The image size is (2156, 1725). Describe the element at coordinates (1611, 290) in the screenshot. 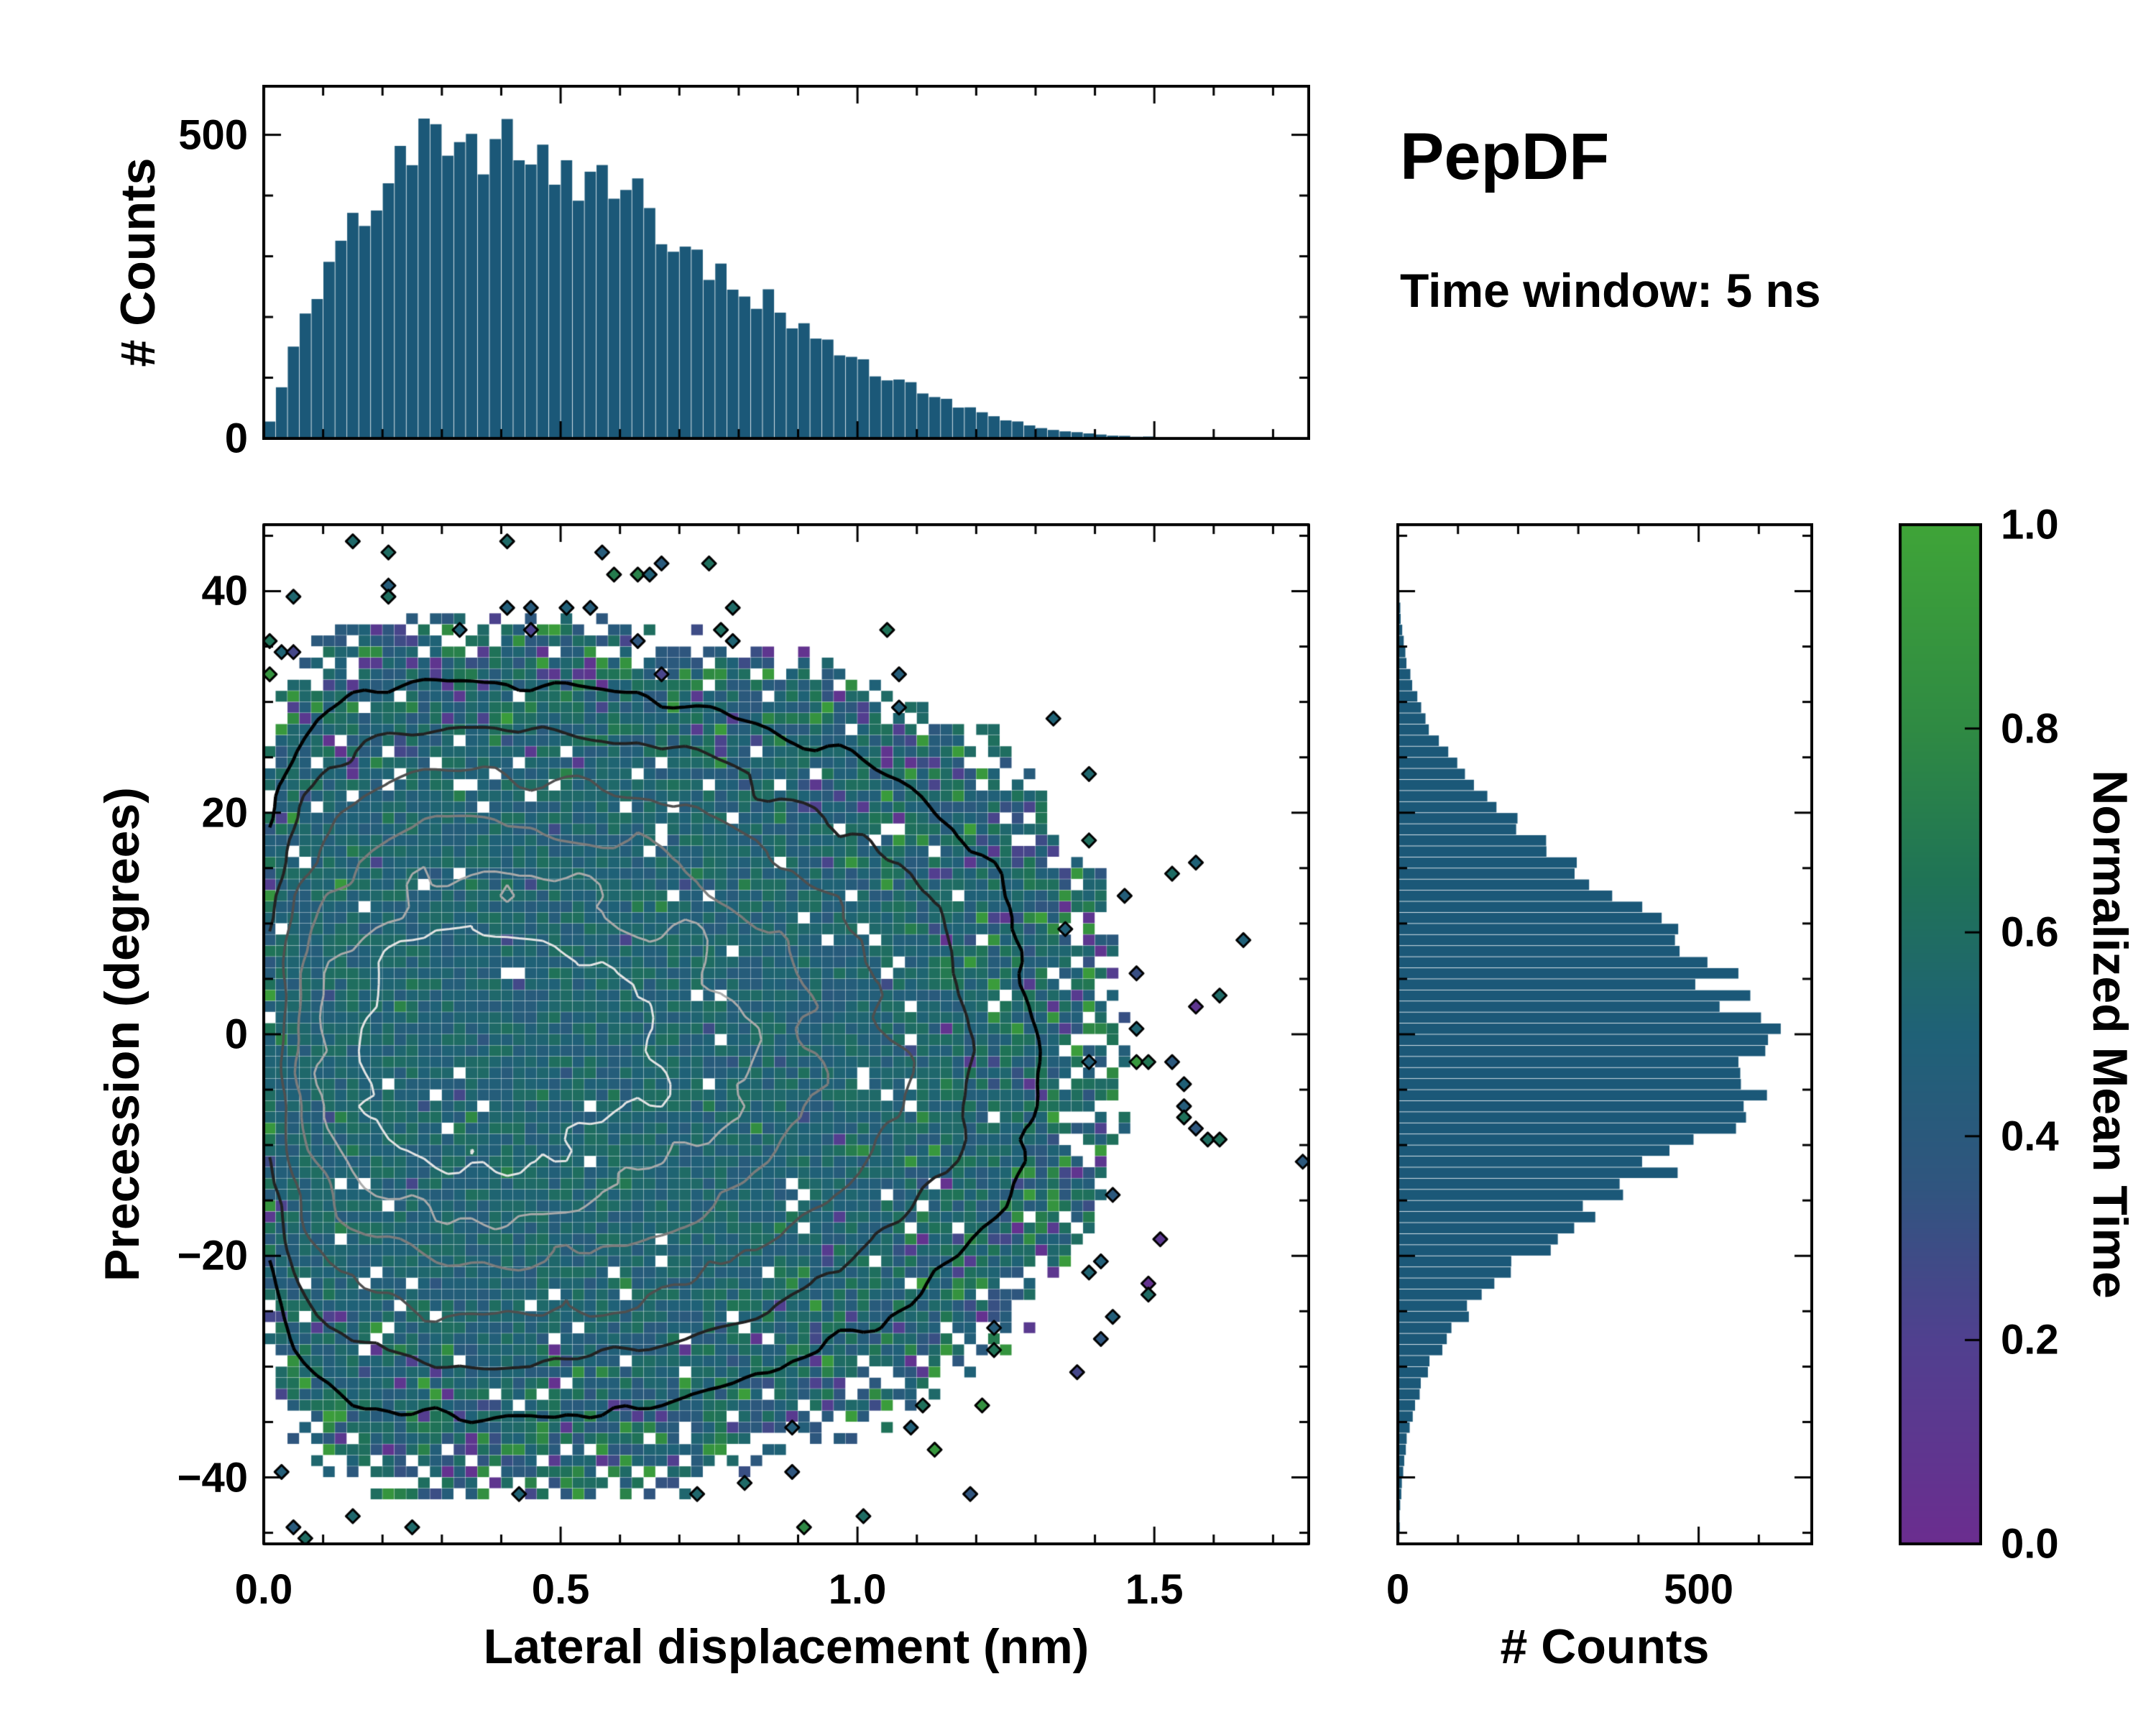

I see `time-window-annotation: Time window: 5 ns` at that location.